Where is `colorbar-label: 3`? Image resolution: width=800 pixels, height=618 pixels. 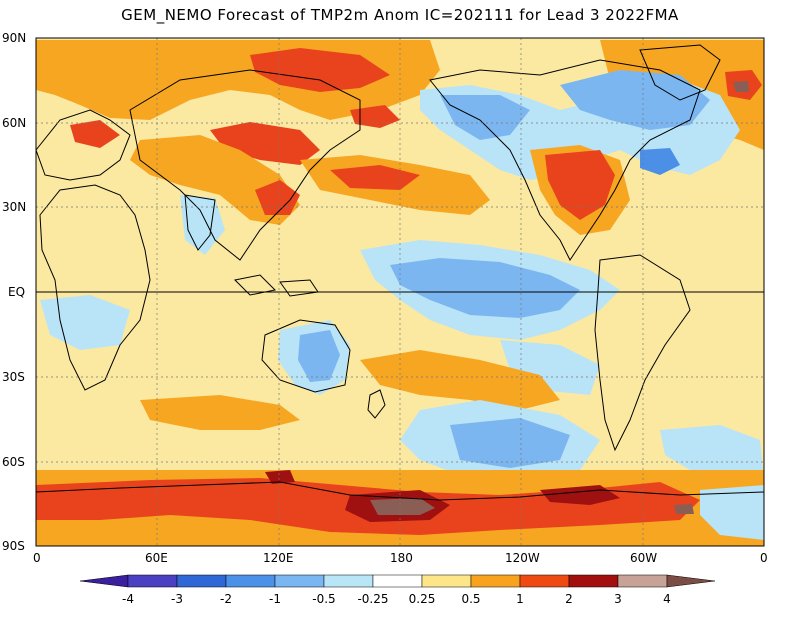
colorbar-label: 3 is located at coordinates (618, 599).